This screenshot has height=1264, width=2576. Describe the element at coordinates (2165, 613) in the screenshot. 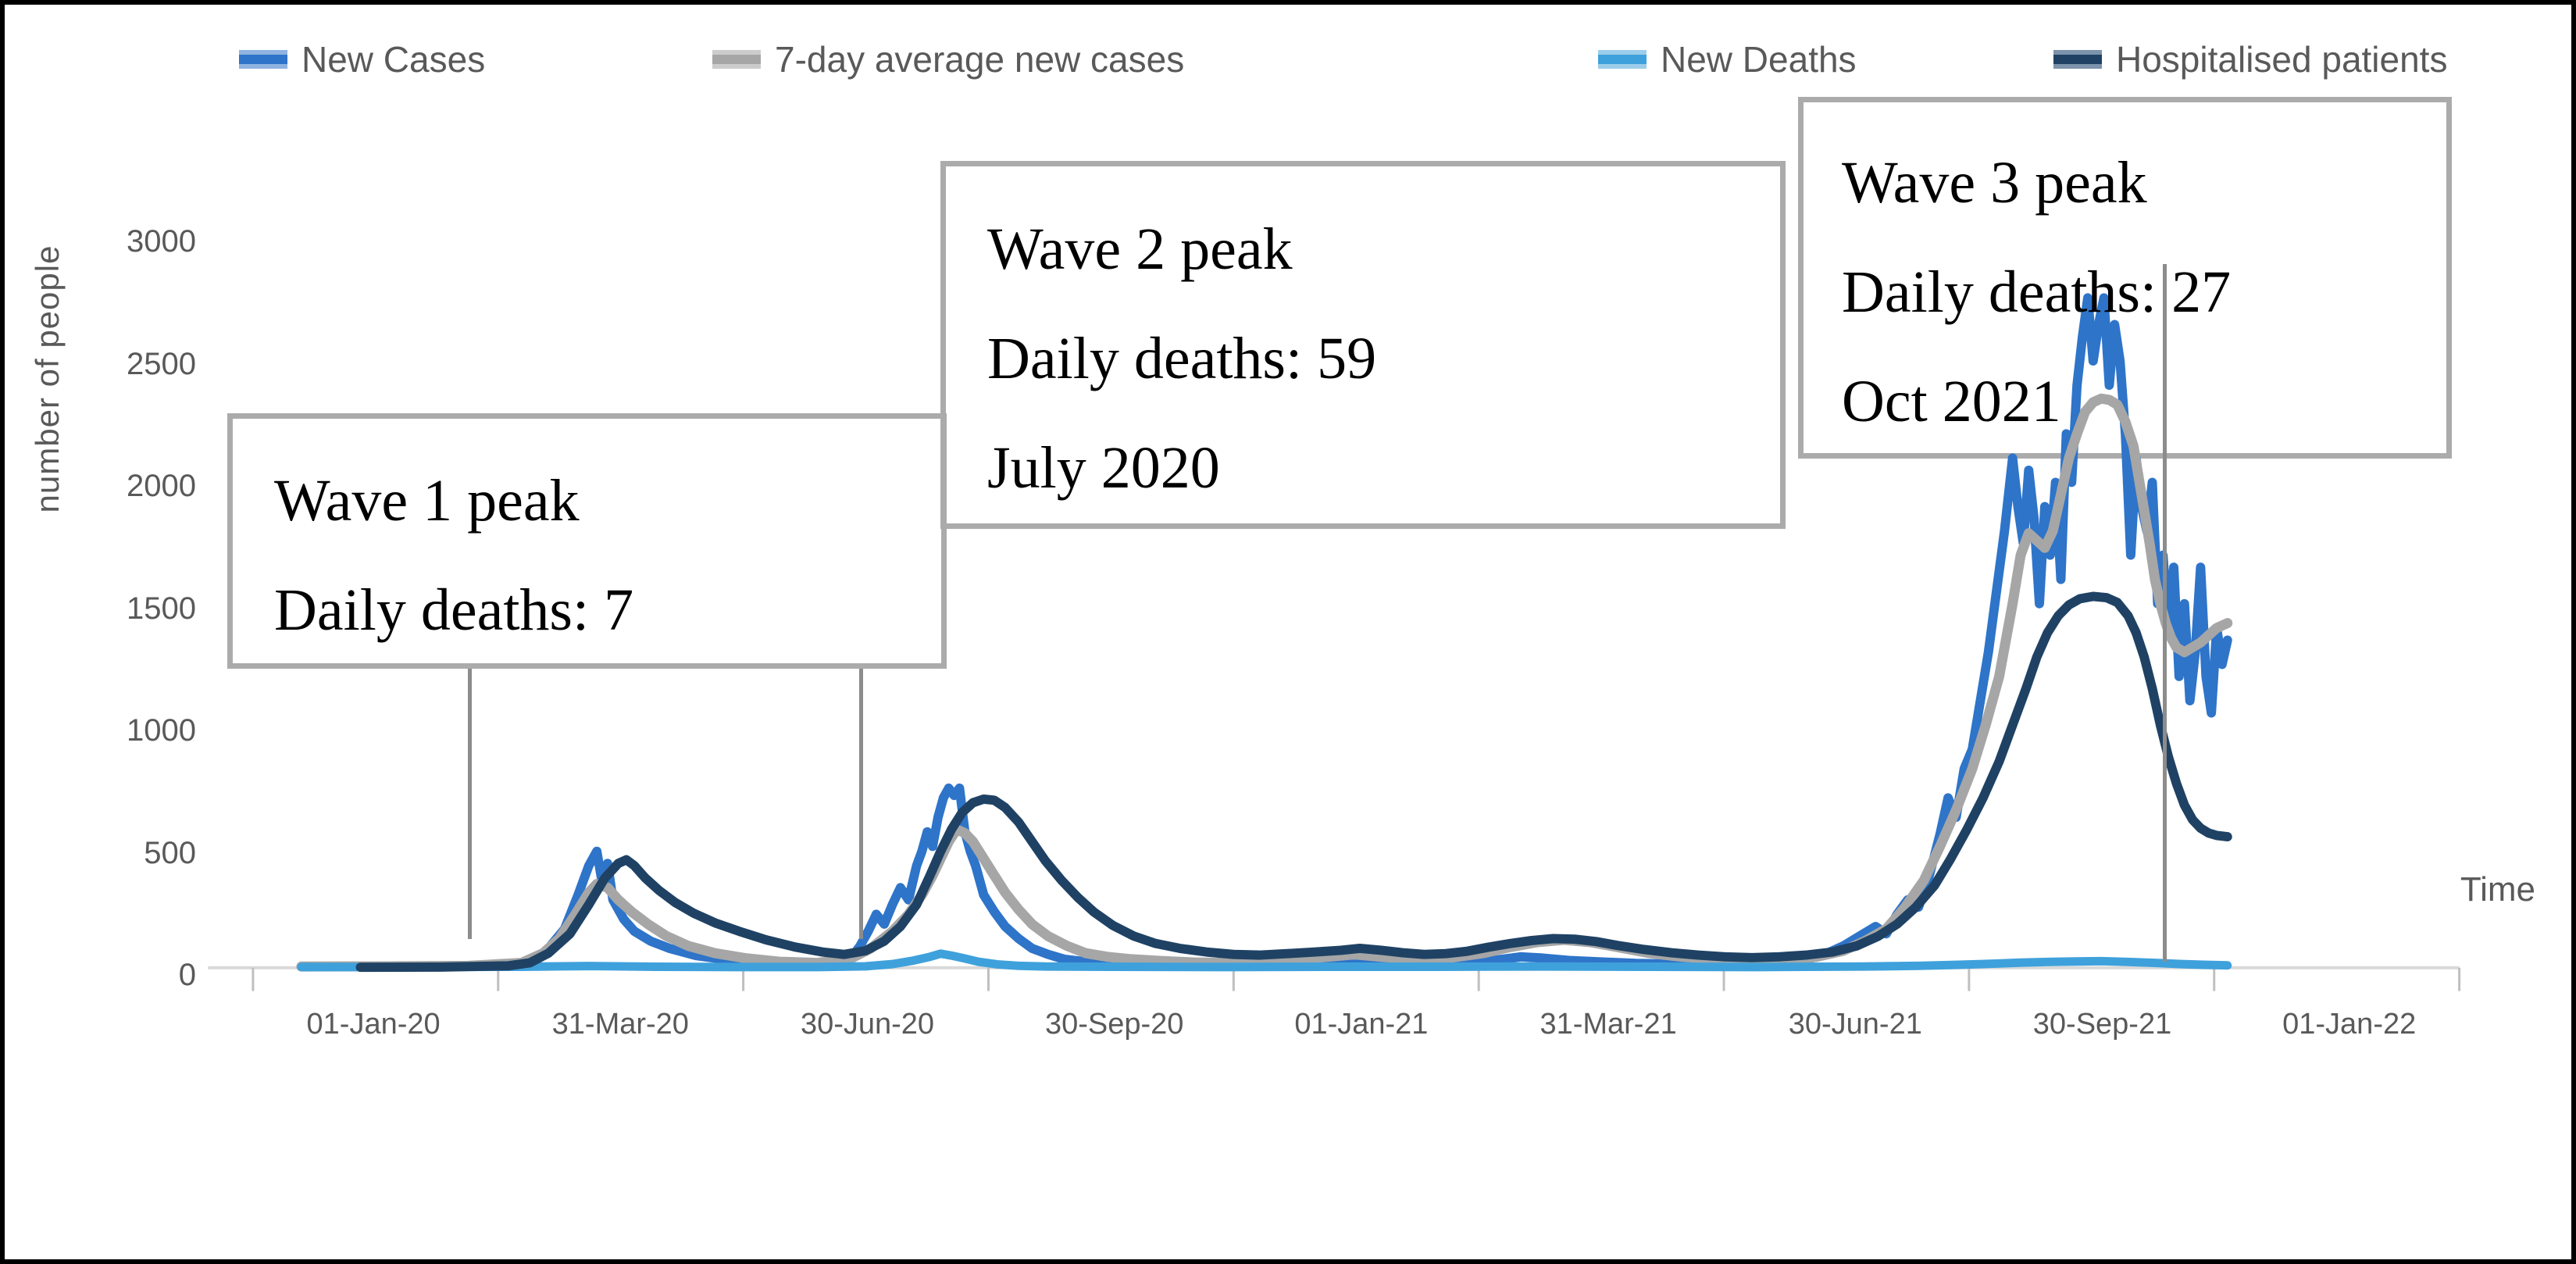

I see `leader-line-wave3` at that location.